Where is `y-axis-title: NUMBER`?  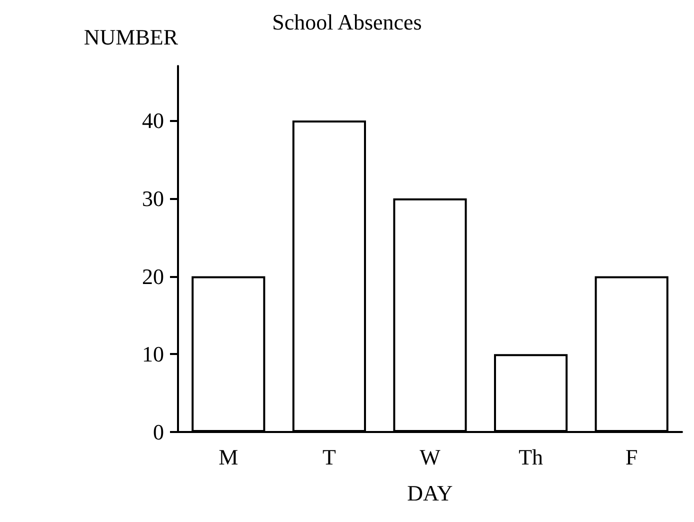 y-axis-title: NUMBER is located at coordinates (131, 37).